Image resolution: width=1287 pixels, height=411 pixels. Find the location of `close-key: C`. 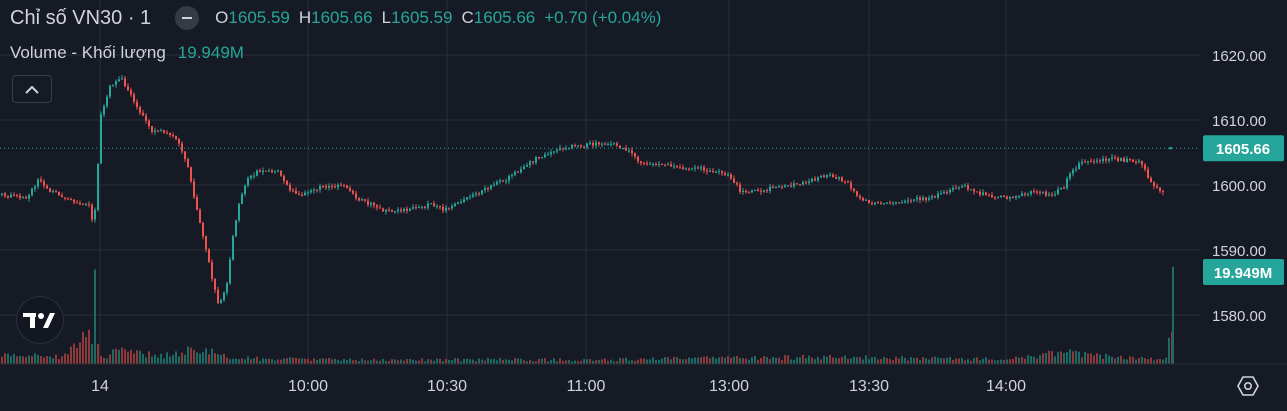

close-key: C is located at coordinates (467, 17).